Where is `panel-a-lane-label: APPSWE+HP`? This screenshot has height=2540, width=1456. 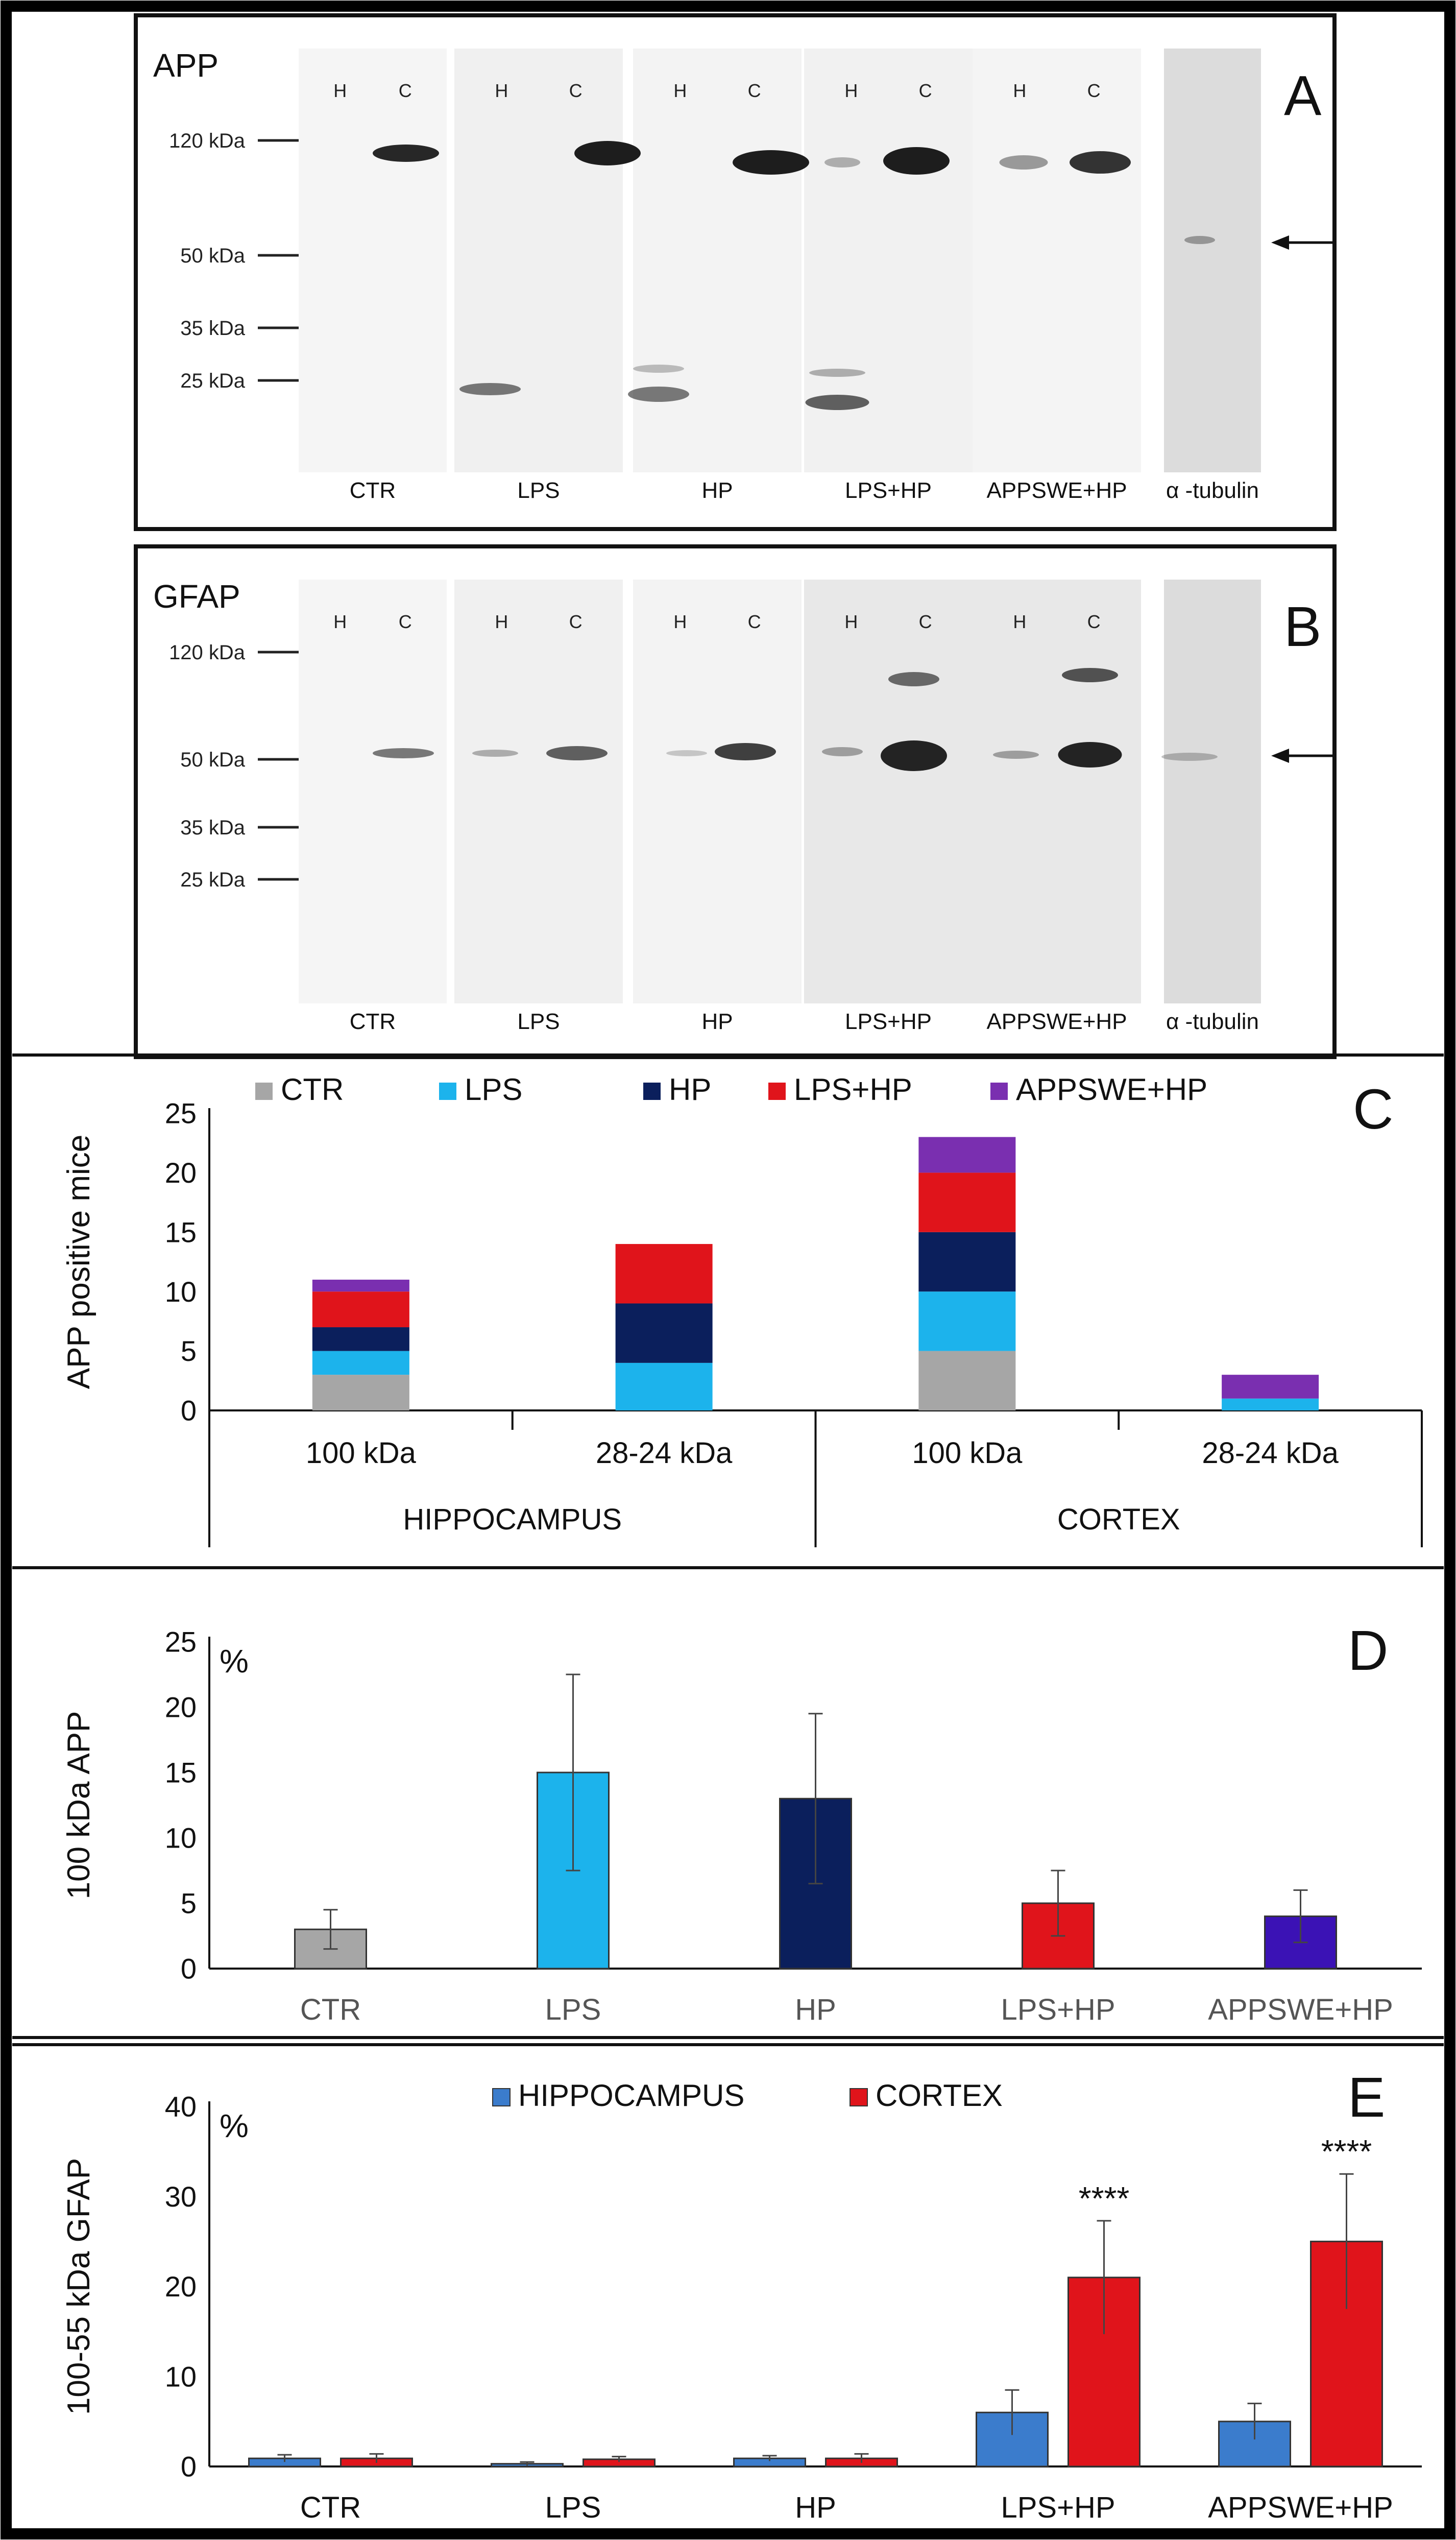
panel-a-lane-label: APPSWE+HP is located at coordinates (1056, 490).